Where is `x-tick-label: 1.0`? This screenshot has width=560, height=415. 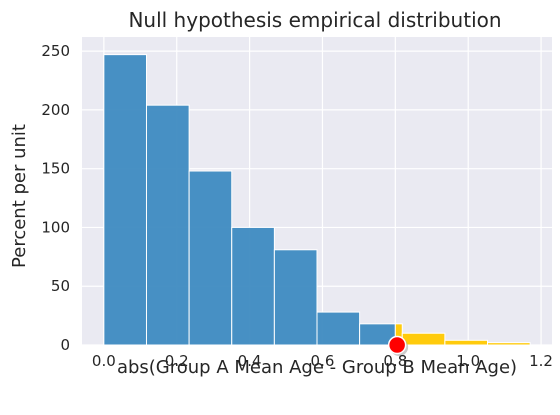
x-tick-label: 1.0 is located at coordinates (468, 361).